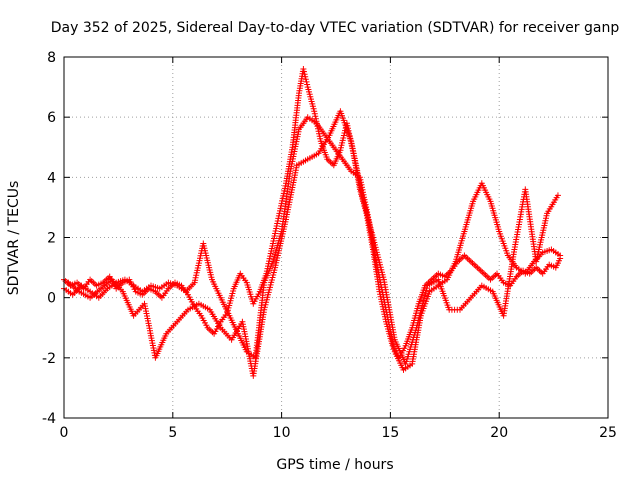  I want to click on y-tick-label: 2, so click(51, 239).